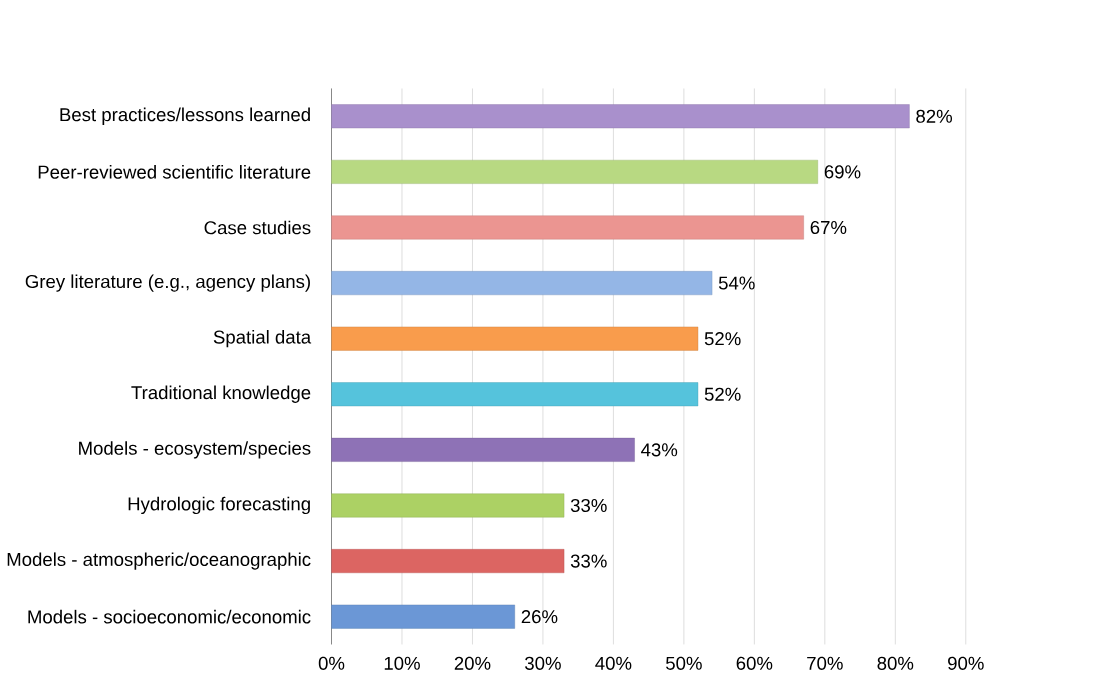 Image resolution: width=1111 pixels, height=676 pixels. What do you see at coordinates (539, 617) in the screenshot?
I see `data-label: 26%` at bounding box center [539, 617].